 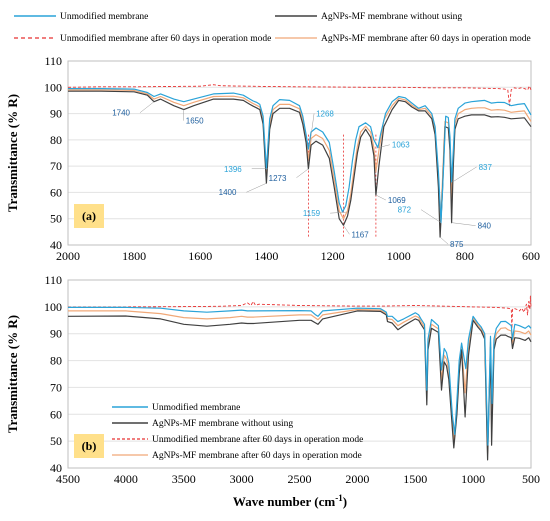 What do you see at coordinates (397, 200) in the screenshot?
I see `panel-a-annotation-1069: 1069` at bounding box center [397, 200].